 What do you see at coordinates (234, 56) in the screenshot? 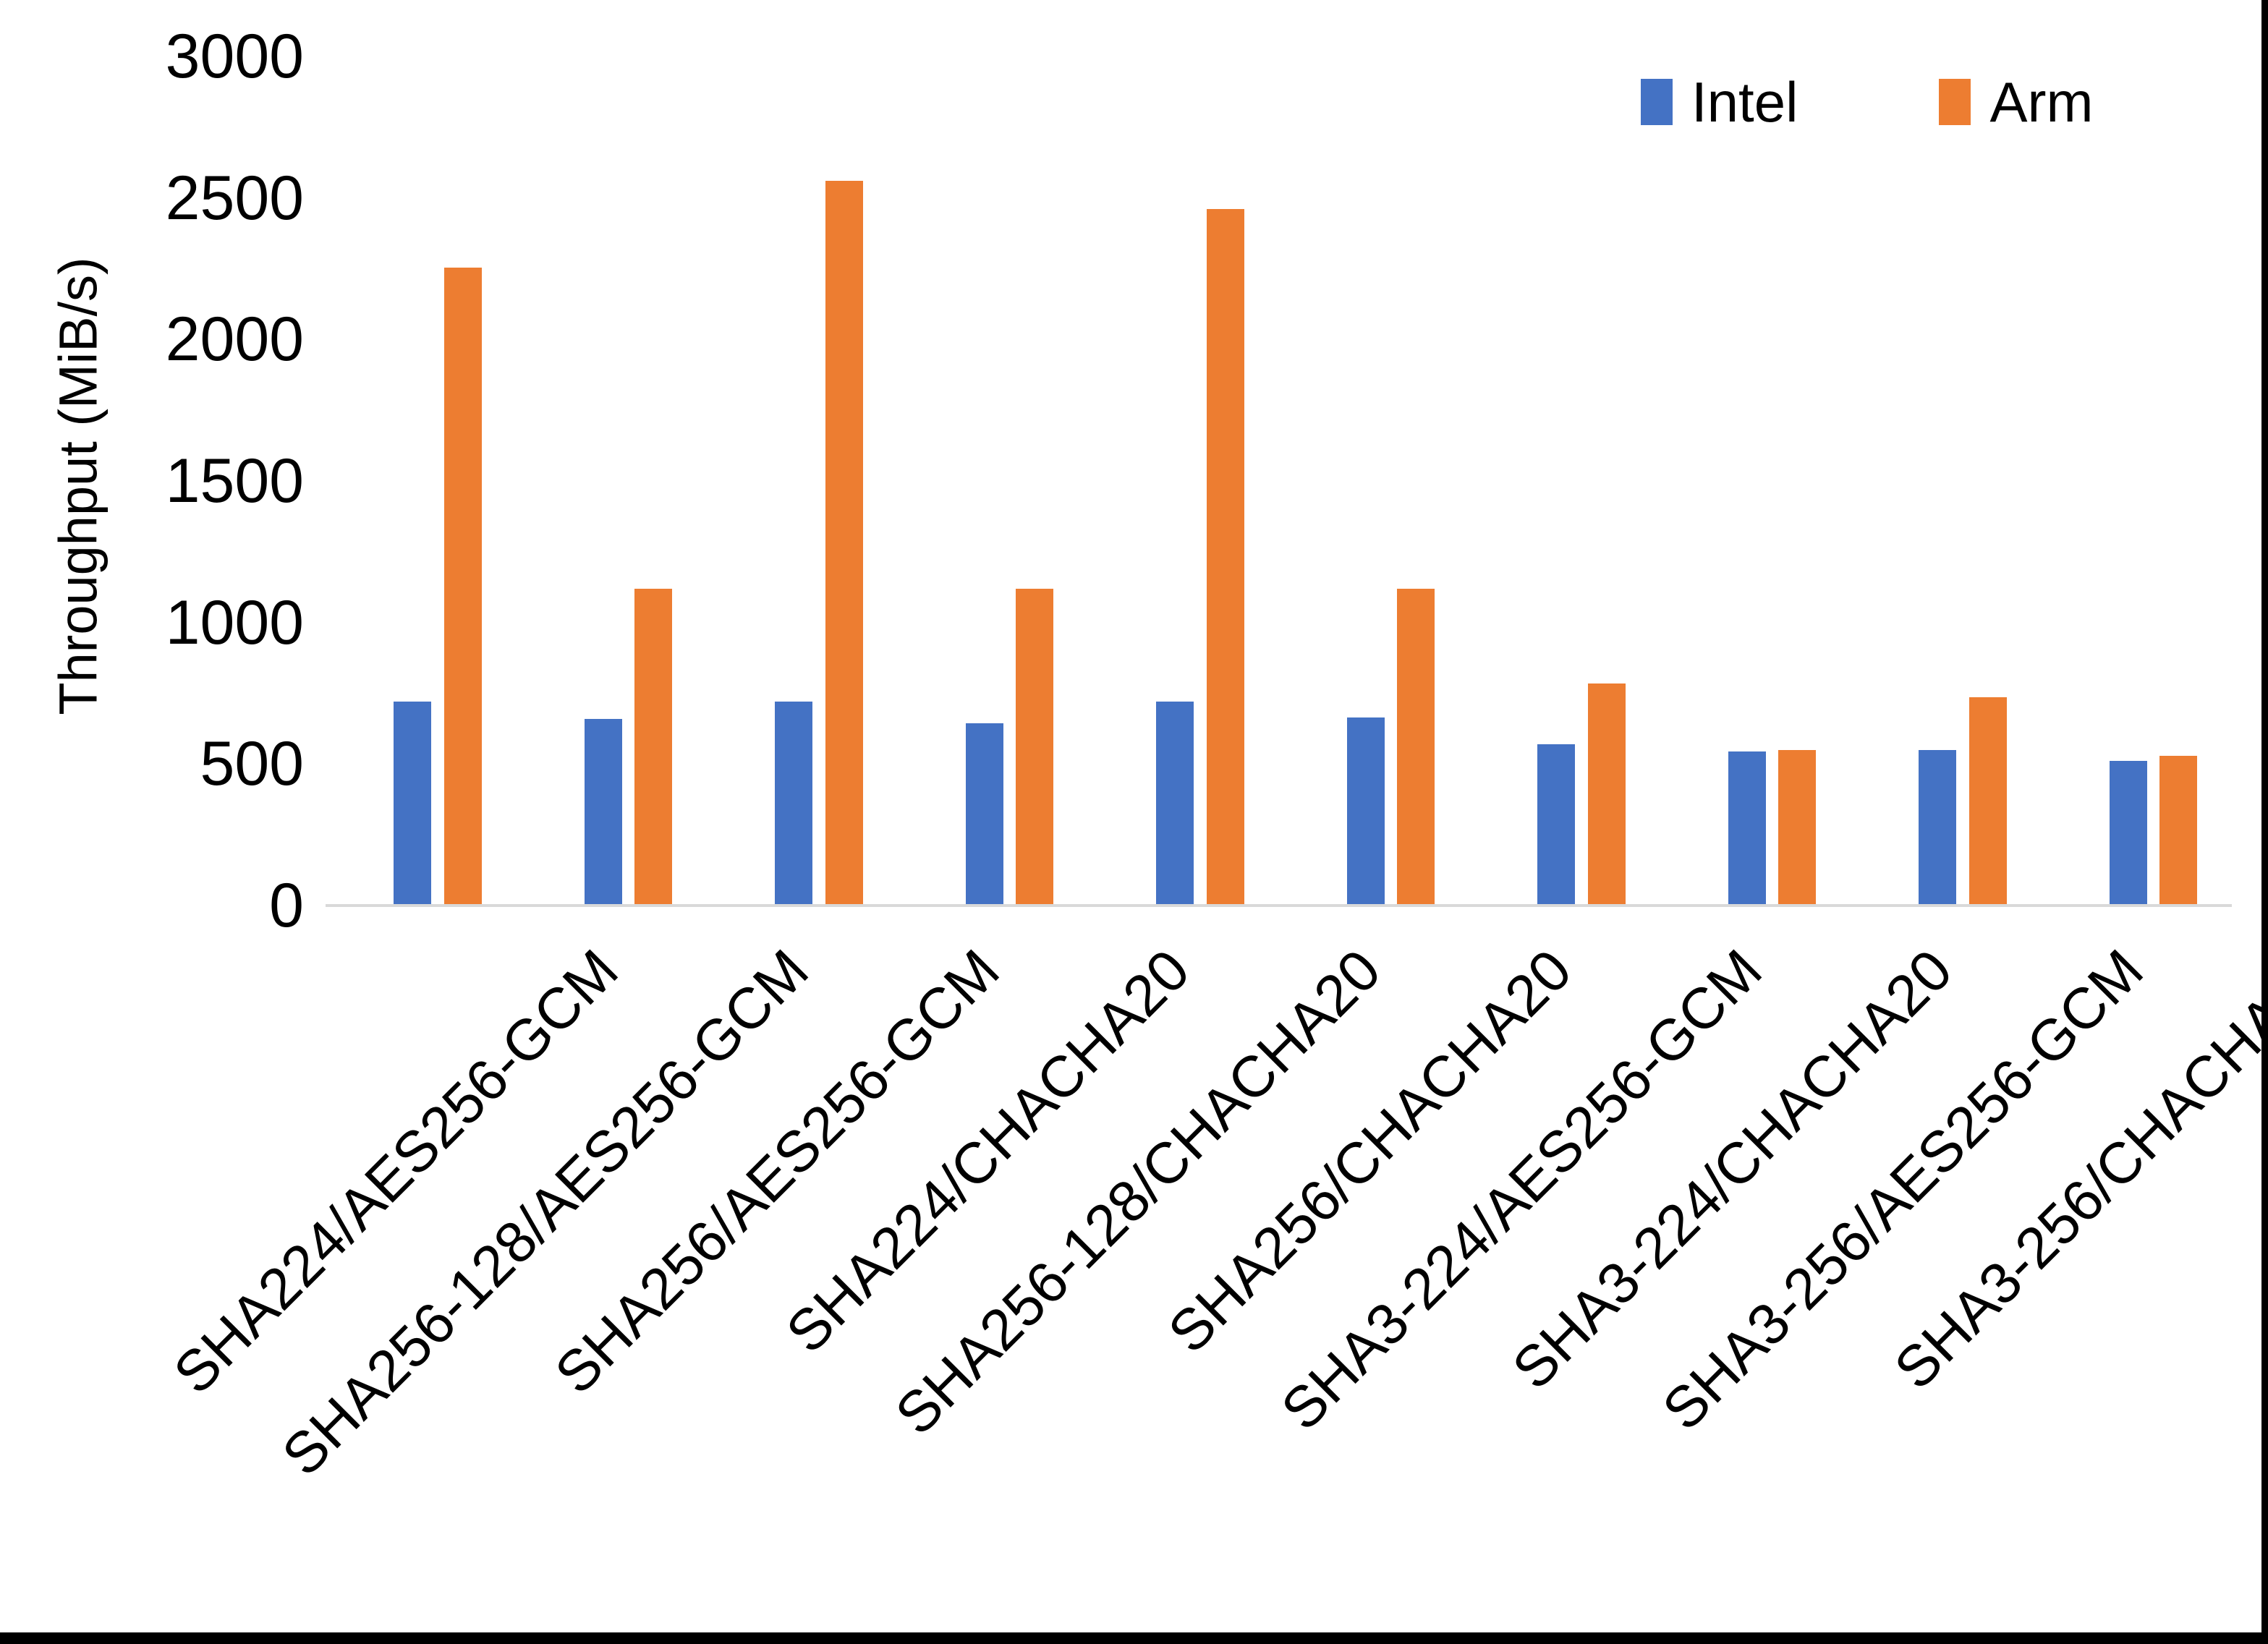
I see `y-tick-label-3000: 3000` at bounding box center [234, 56].